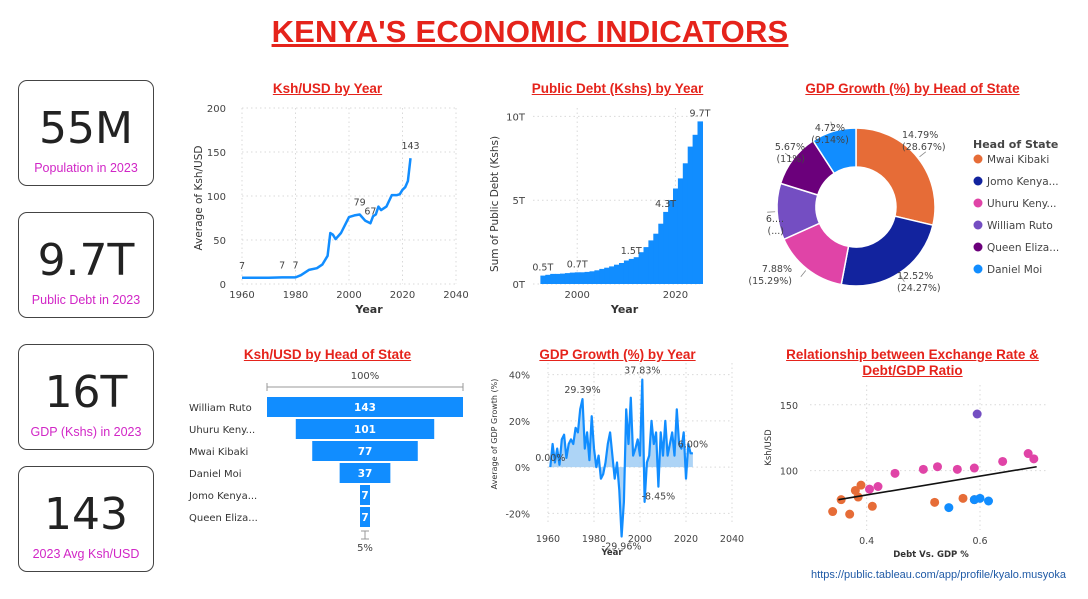 The width and height of the screenshot is (1088, 599). Describe the element at coordinates (594, 539) in the screenshot. I see `x-tick-label: 1980` at that location.